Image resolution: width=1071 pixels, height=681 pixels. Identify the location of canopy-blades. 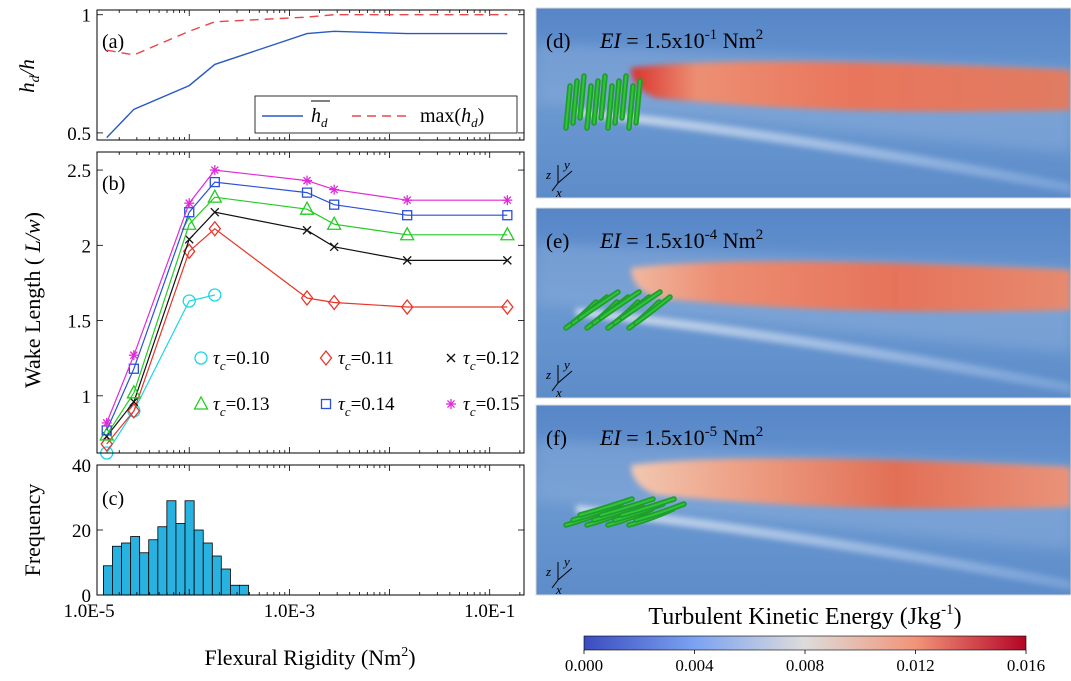
(625, 512).